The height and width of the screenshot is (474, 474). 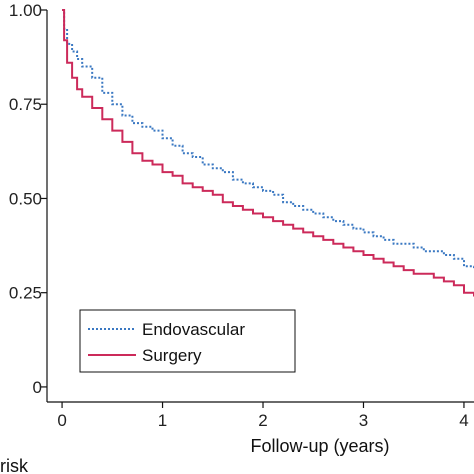 What do you see at coordinates (61, 420) in the screenshot?
I see `x-tick-label: 0` at bounding box center [61, 420].